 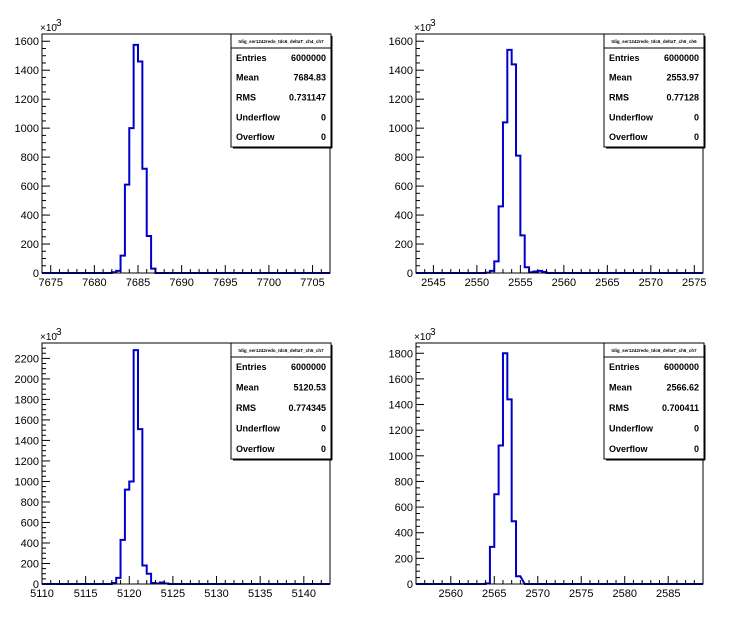 What do you see at coordinates (494, 594) in the screenshot?
I see `x-tick-label: 2565` at bounding box center [494, 594].